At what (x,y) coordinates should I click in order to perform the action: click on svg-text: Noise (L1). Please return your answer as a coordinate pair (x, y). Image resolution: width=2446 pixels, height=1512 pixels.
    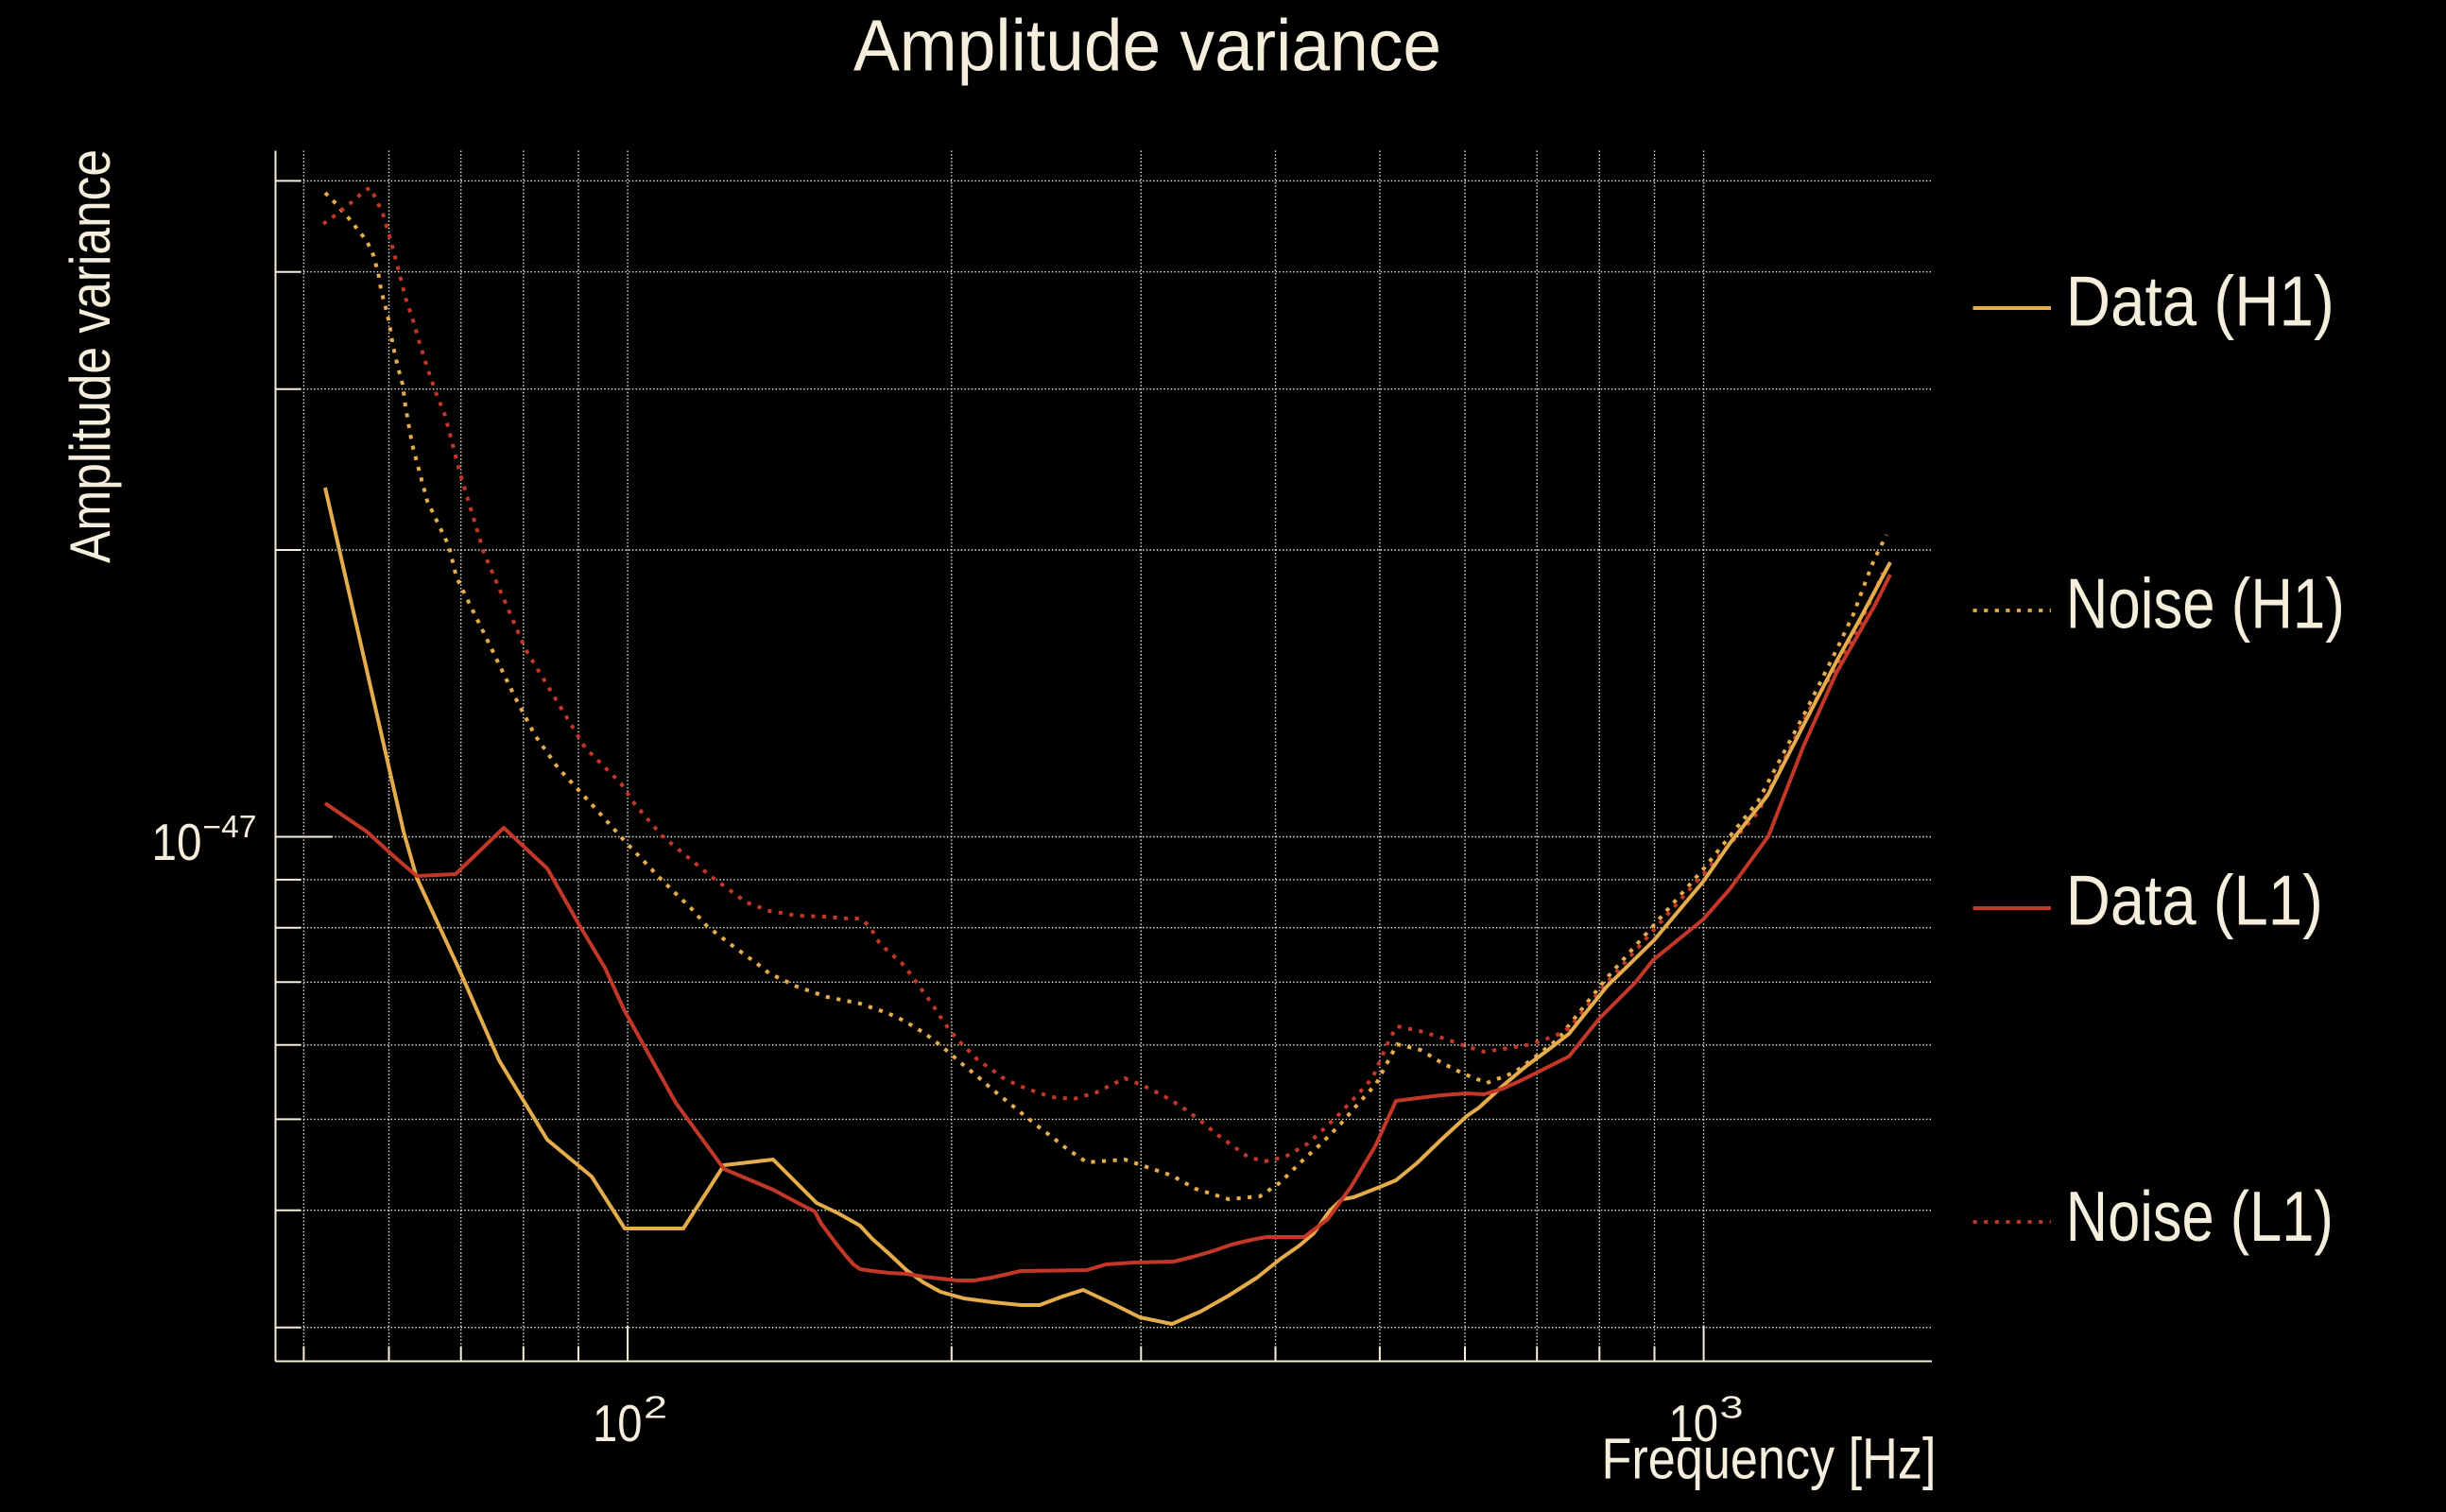
    Looking at the image, I should click on (2200, 1216).